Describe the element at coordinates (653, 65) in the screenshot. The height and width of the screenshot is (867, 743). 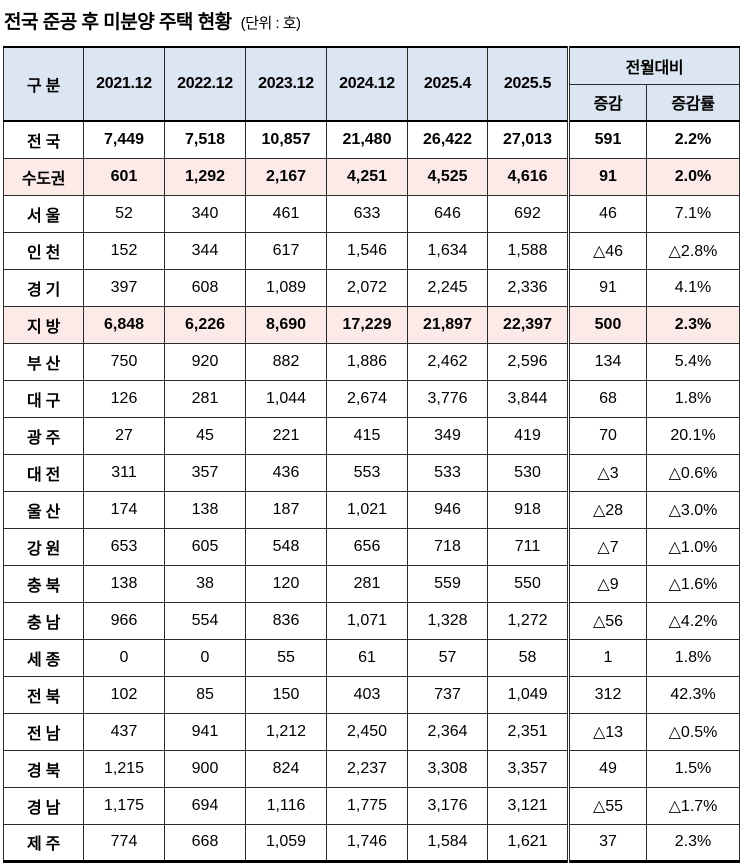
I see `header-mom-group: 전월대비` at that location.